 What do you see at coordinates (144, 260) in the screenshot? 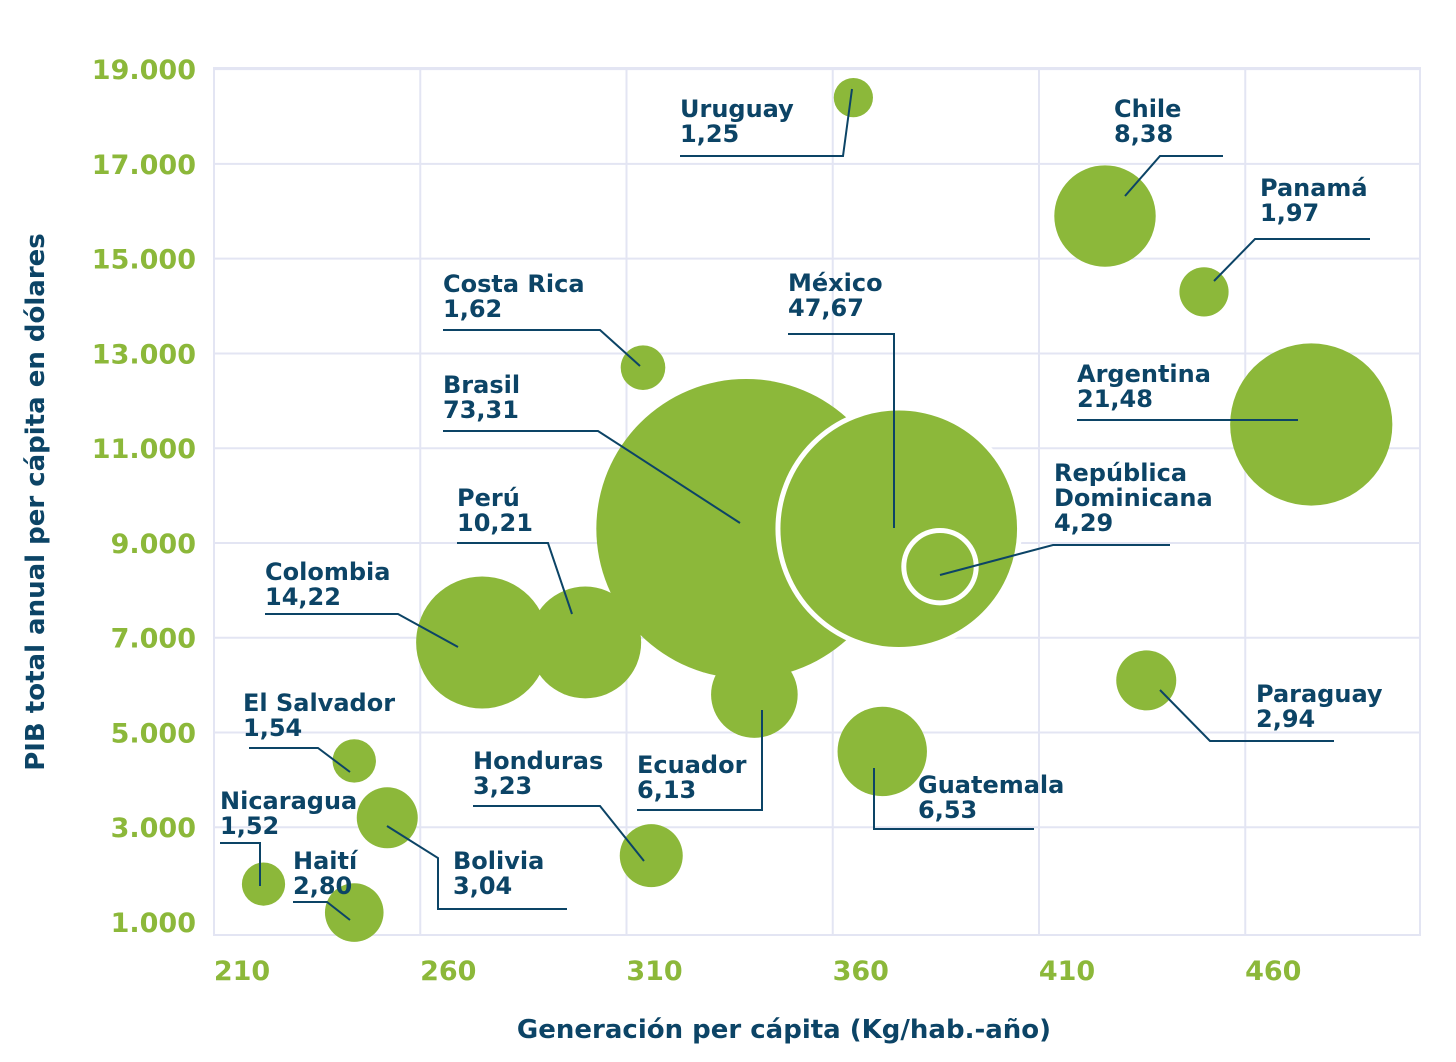
I see `y-tick-label: 15.000` at bounding box center [144, 260].